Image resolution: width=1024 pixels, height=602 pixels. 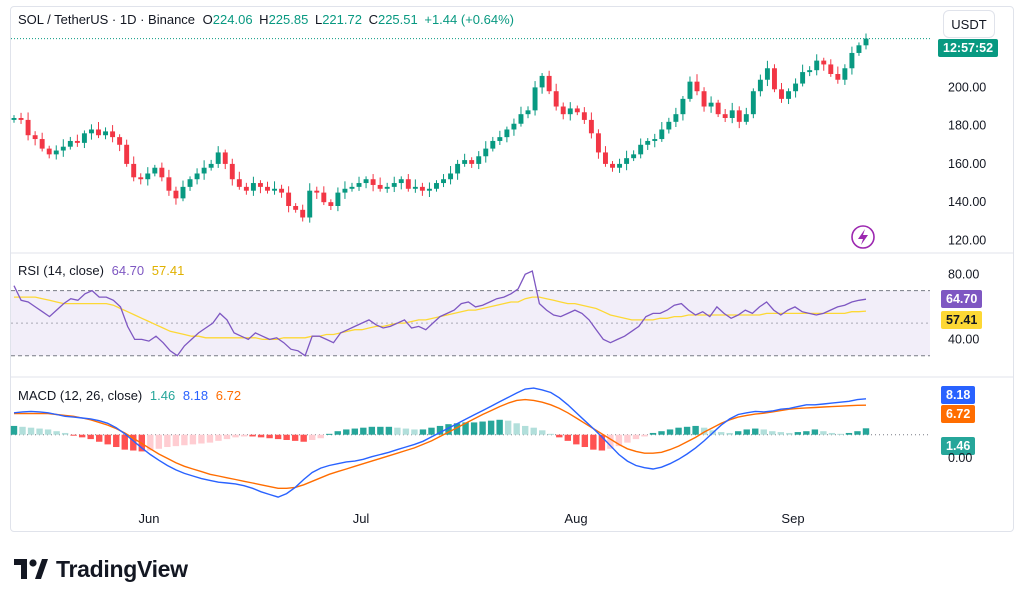 I want to click on rsi-label: RSI (14, close), so click(x=61, y=270).